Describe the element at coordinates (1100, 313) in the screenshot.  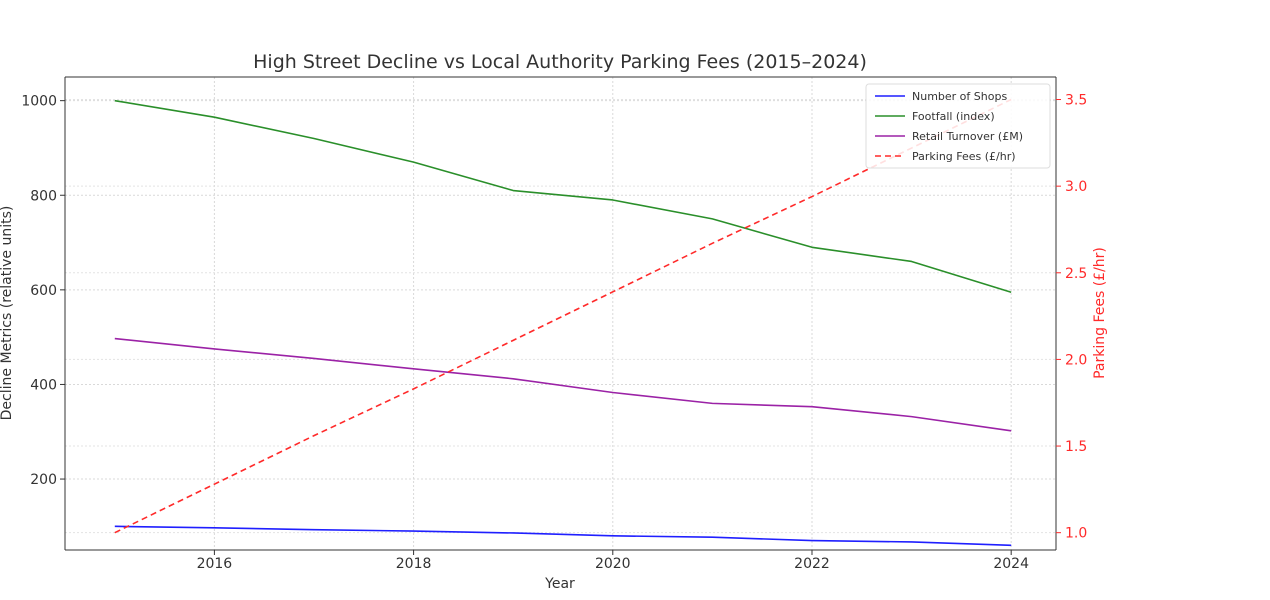
I see `y2-axis-title: Parking Fees (£/hr)` at that location.